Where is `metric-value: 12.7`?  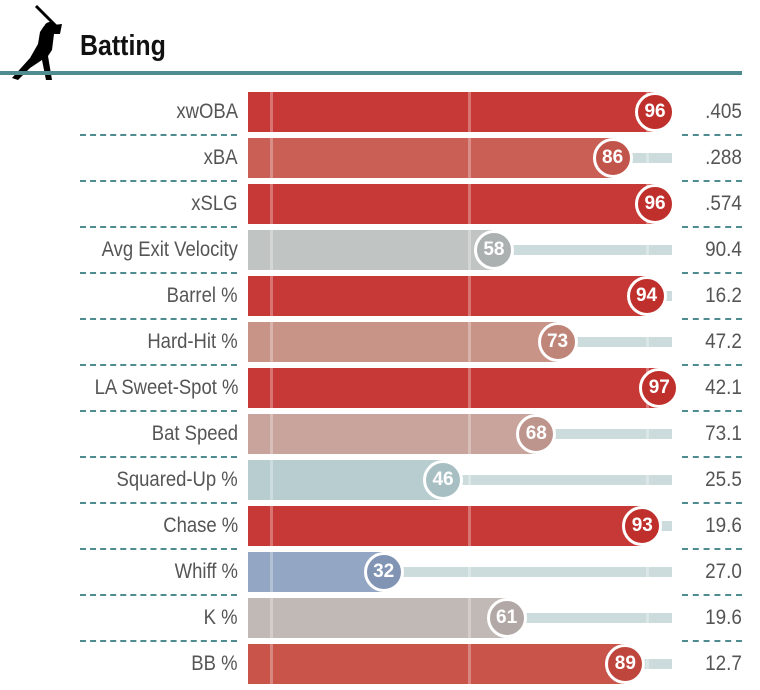
metric-value: 12.7 is located at coordinates (723, 663).